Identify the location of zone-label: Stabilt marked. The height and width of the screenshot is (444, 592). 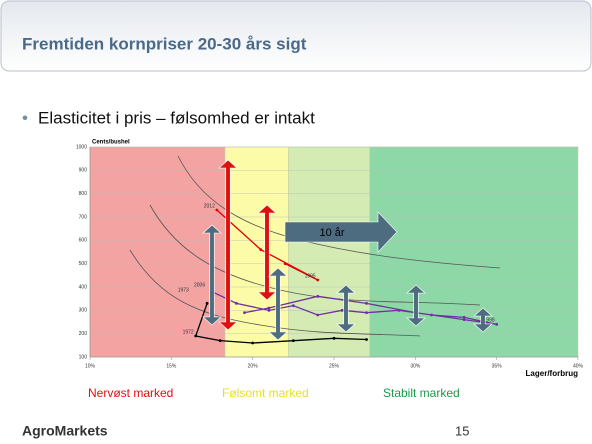
(421, 393).